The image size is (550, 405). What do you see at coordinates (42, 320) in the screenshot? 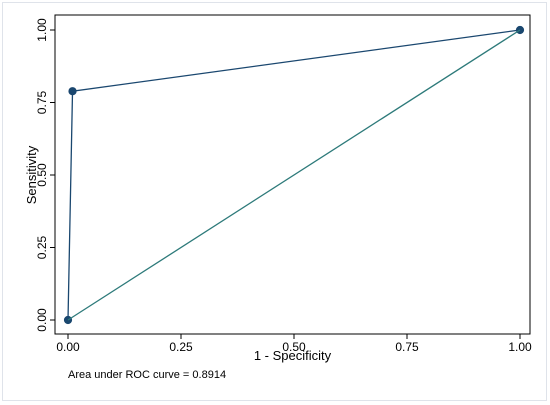
I see `y-tick-label: 0.00` at bounding box center [42, 320].